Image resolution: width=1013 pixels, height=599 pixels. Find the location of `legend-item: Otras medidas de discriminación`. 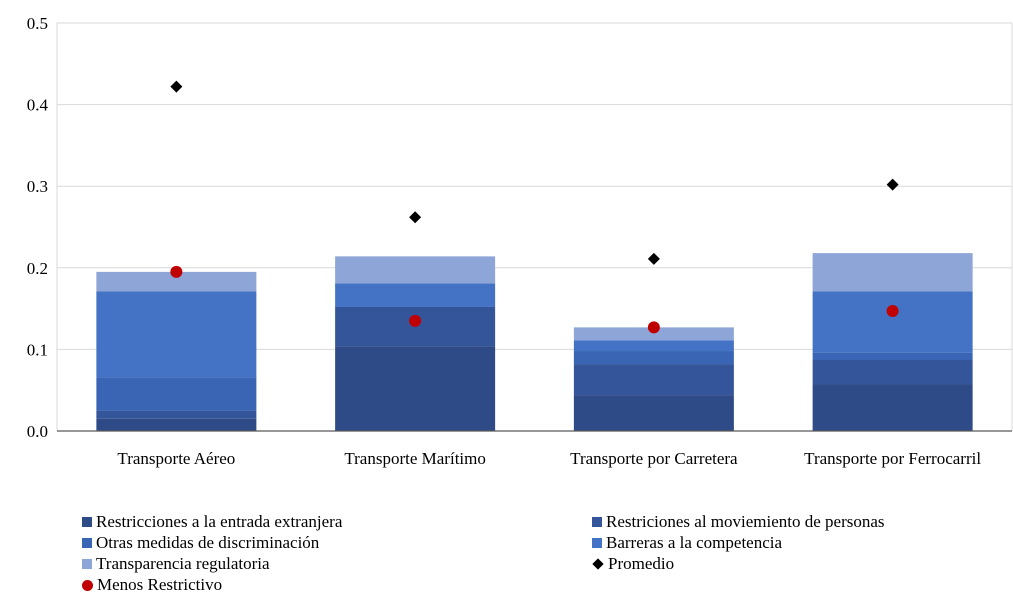

legend-item: Otras medidas de discriminación is located at coordinates (200, 543).